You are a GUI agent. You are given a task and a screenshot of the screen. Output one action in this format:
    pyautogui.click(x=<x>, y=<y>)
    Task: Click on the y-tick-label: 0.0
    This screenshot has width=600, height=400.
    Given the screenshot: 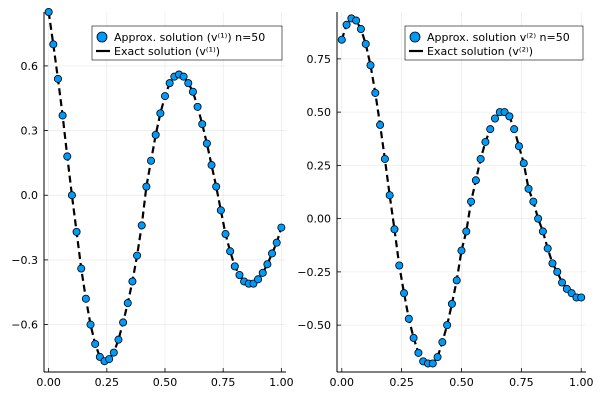 What is the action you would take?
    pyautogui.click(x=30, y=195)
    